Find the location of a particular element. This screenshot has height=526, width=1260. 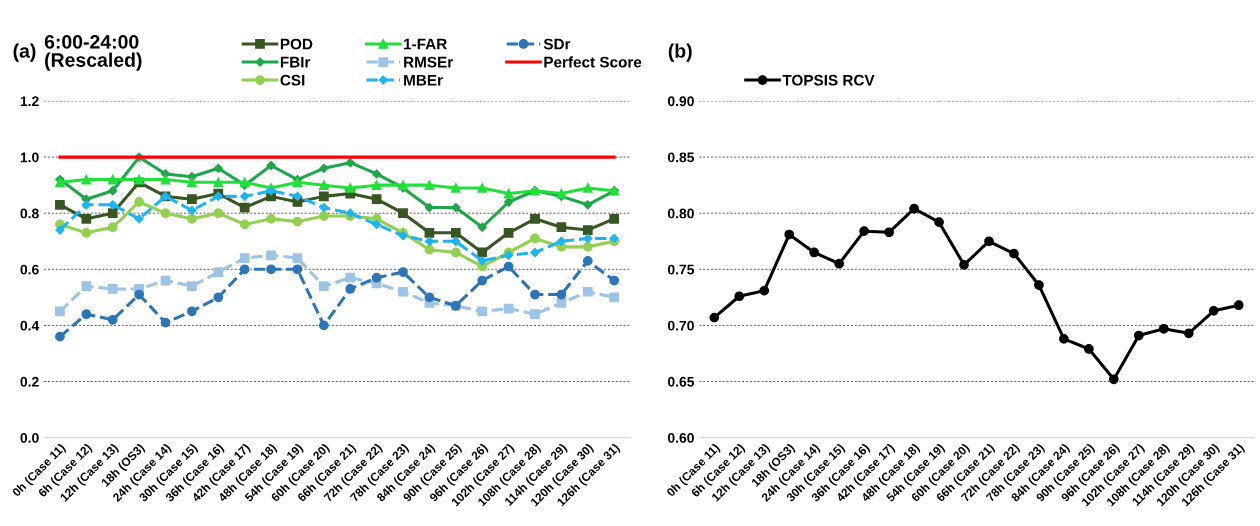

legend-label: Perfect Score is located at coordinates (593, 62).